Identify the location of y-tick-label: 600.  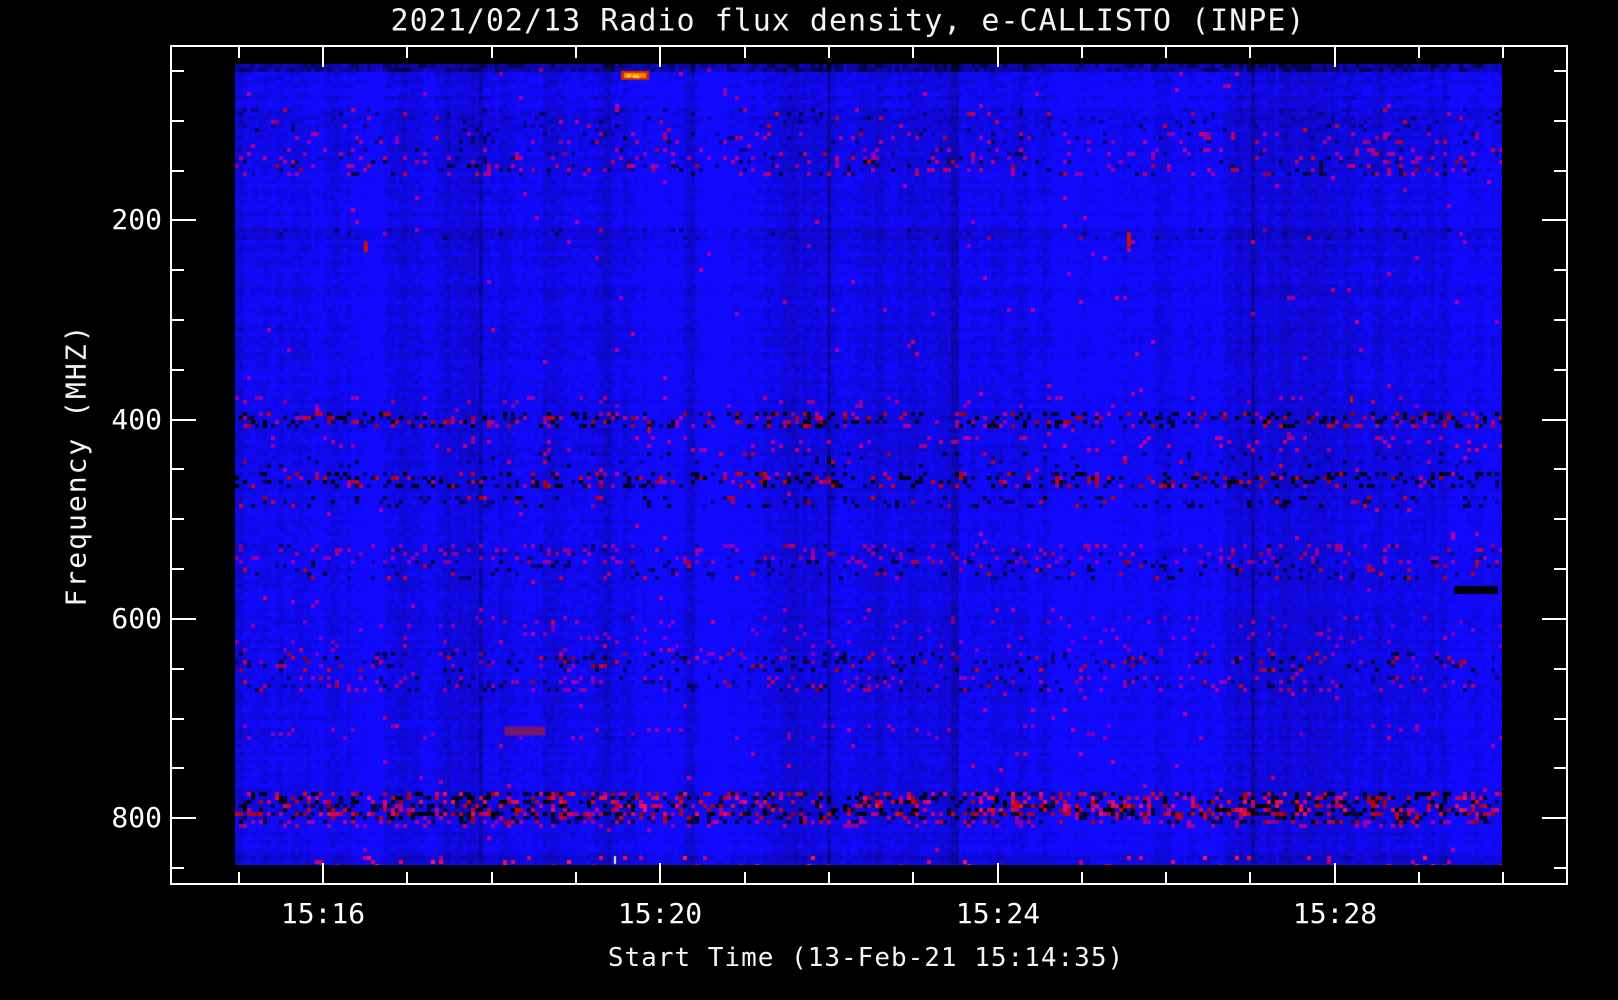
(136, 618).